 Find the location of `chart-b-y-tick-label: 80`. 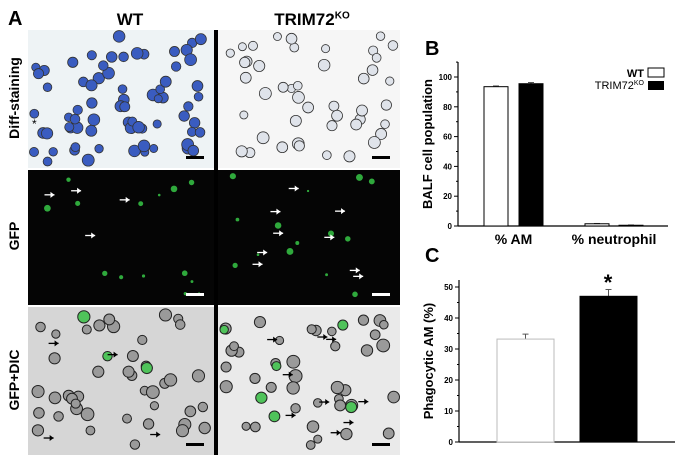

chart-b-y-tick-label: 80 is located at coordinates (447, 107).